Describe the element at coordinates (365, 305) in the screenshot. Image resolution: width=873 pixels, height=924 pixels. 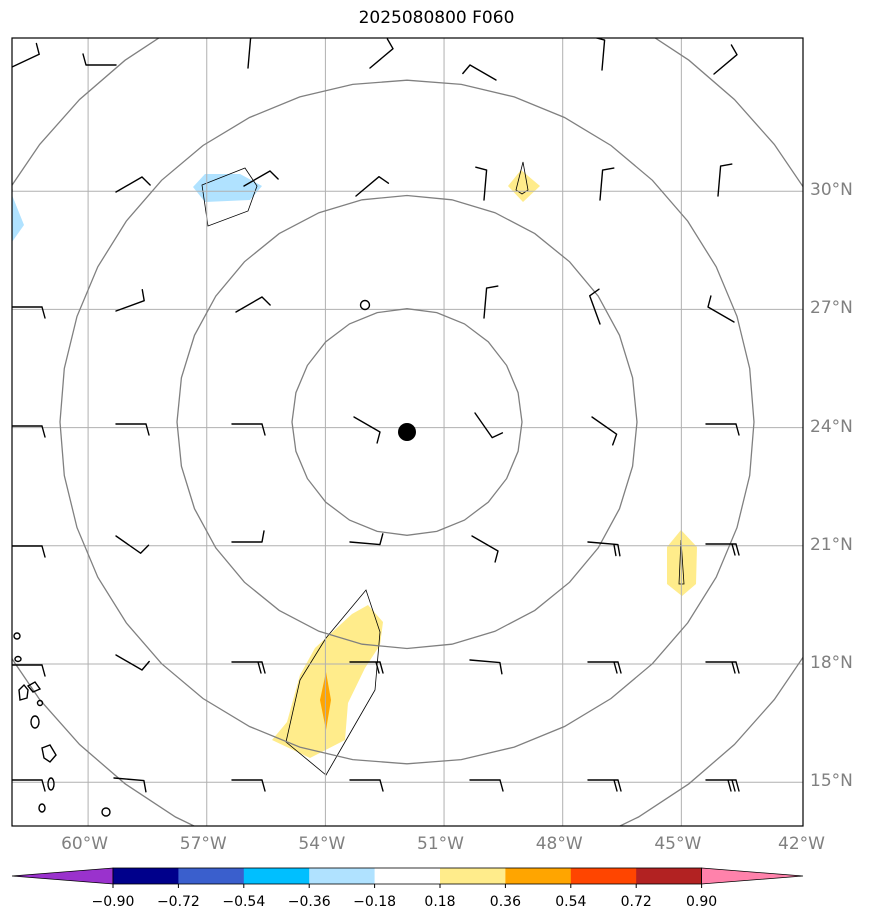
I see `calm-wind-marker` at that location.